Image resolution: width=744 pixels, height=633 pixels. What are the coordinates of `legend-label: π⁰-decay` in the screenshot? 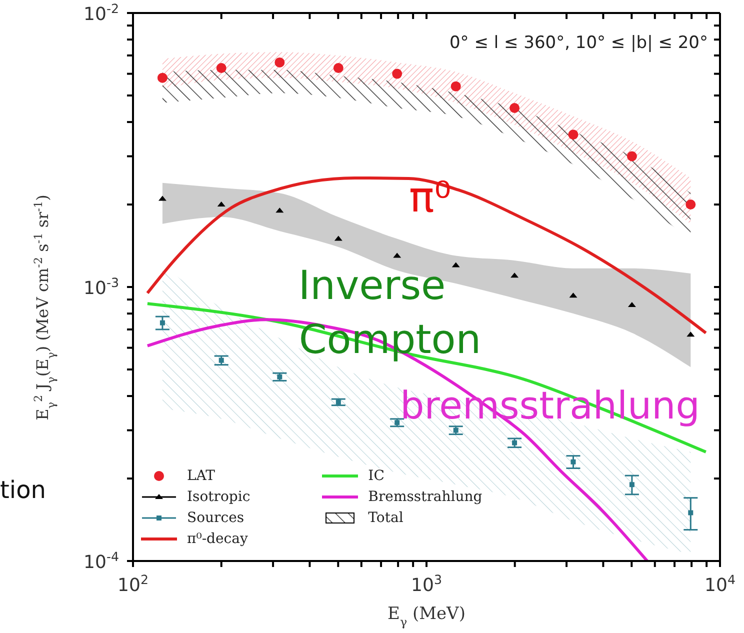 It's located at (217, 538).